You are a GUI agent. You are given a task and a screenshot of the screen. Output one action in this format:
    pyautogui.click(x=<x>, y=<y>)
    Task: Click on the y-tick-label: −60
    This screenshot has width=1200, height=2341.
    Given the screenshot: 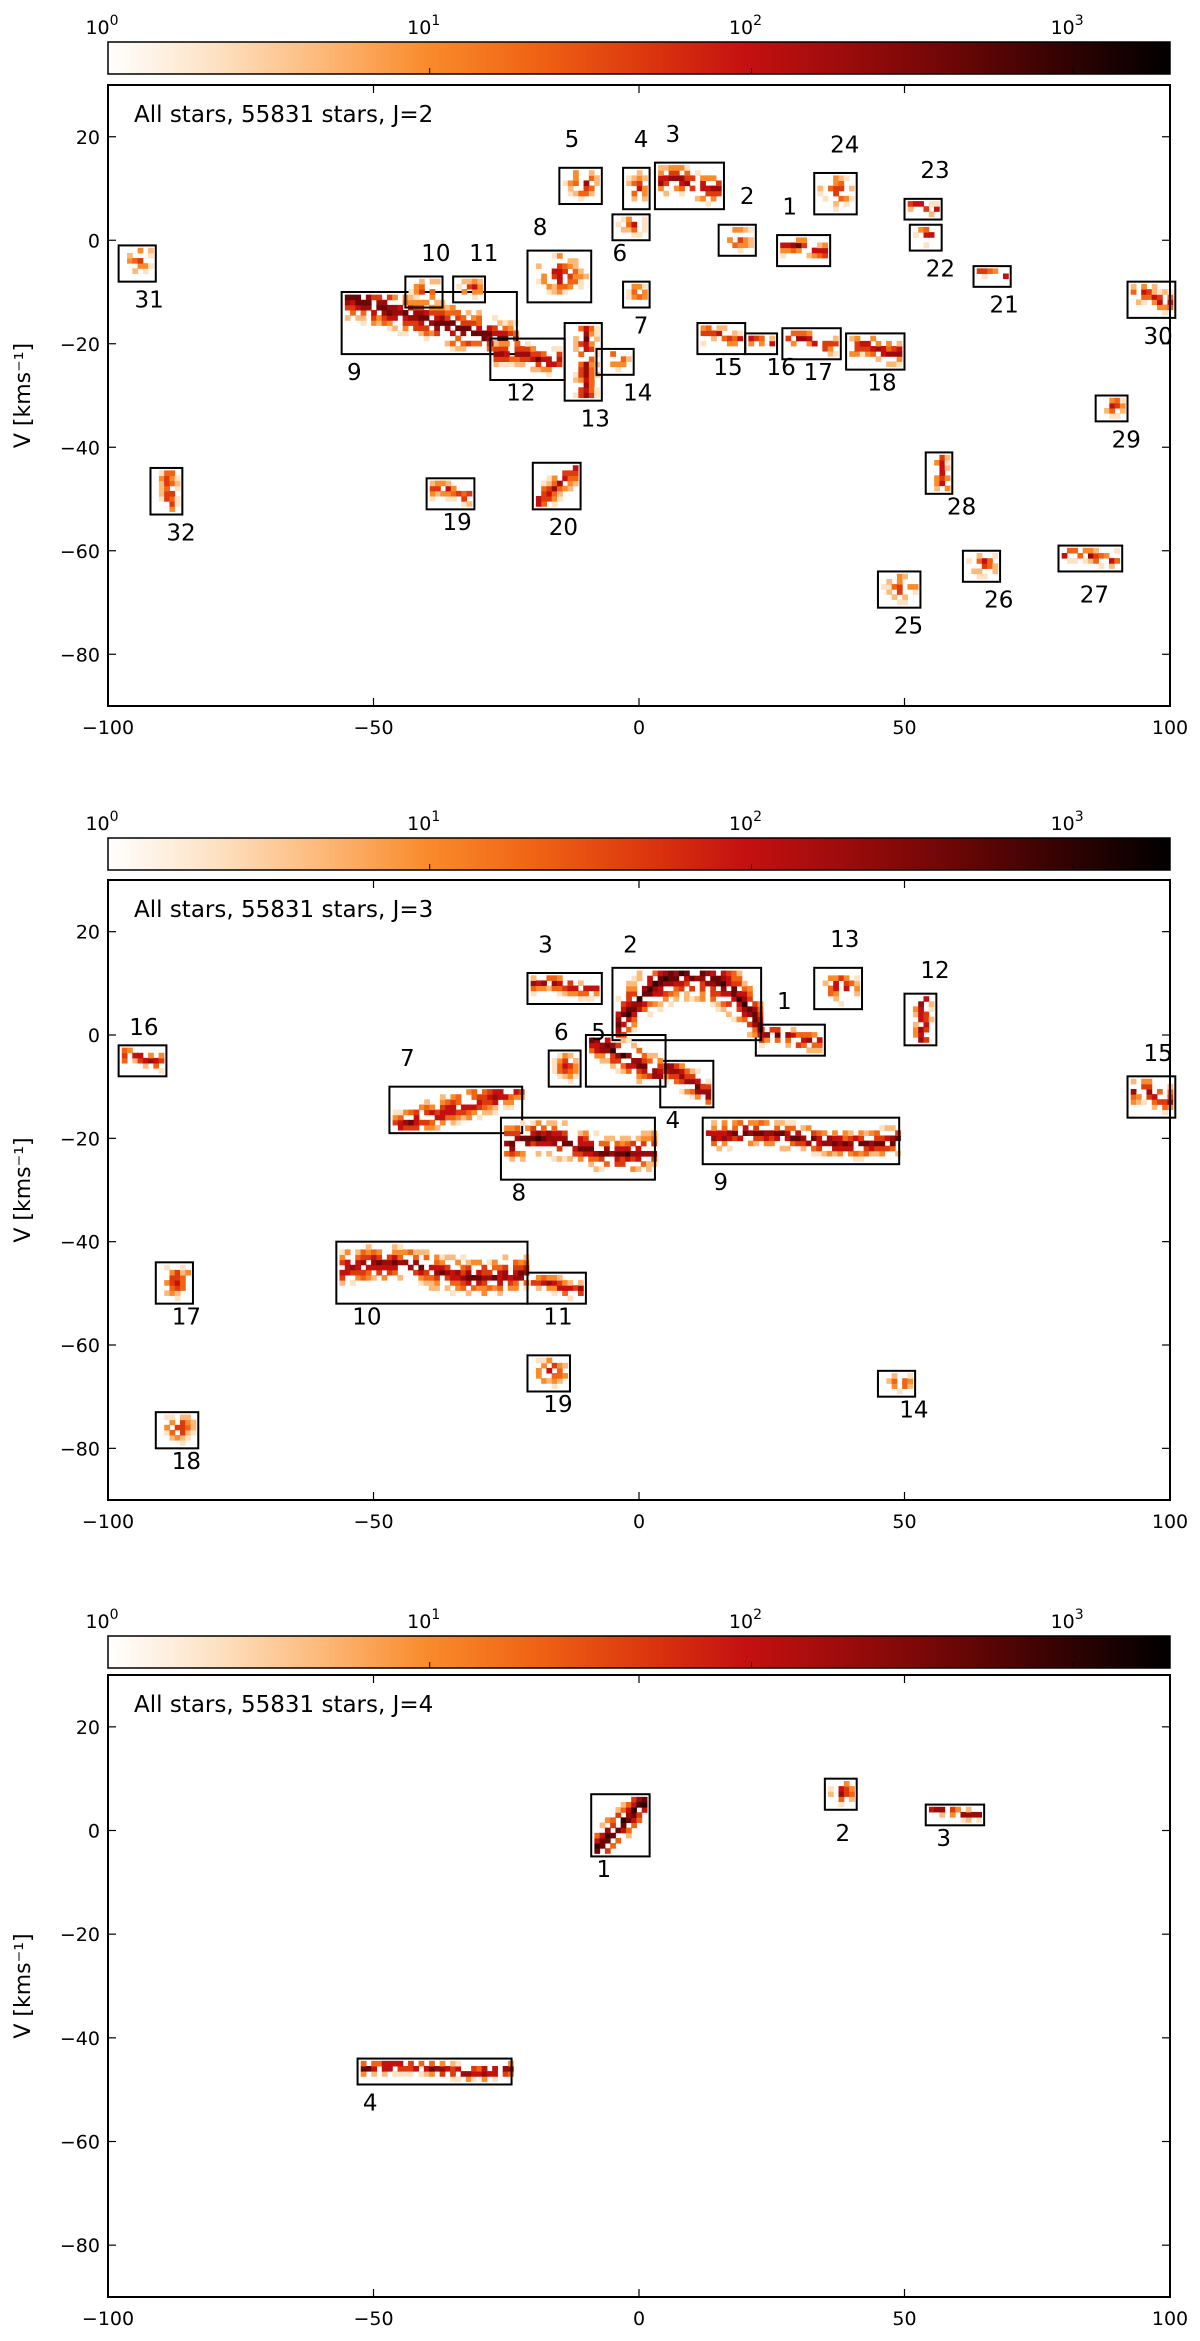 What is the action you would take?
    pyautogui.click(x=80, y=2143)
    